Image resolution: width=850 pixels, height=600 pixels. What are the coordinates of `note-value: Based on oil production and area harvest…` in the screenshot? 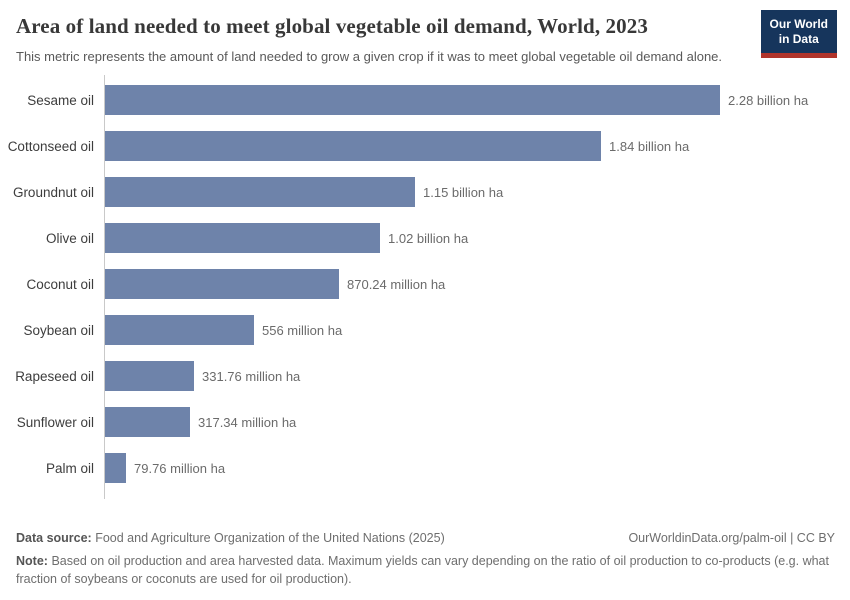 It's located at (422, 570).